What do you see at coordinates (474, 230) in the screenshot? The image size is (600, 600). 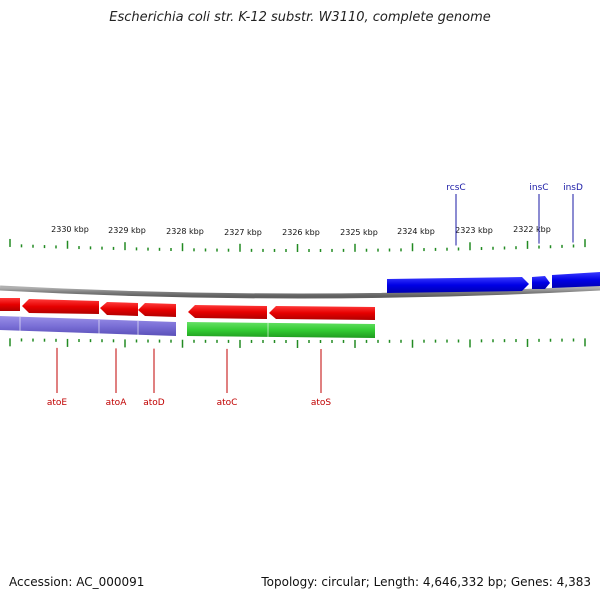 I see `kbp-label: 2323 kbp` at bounding box center [474, 230].